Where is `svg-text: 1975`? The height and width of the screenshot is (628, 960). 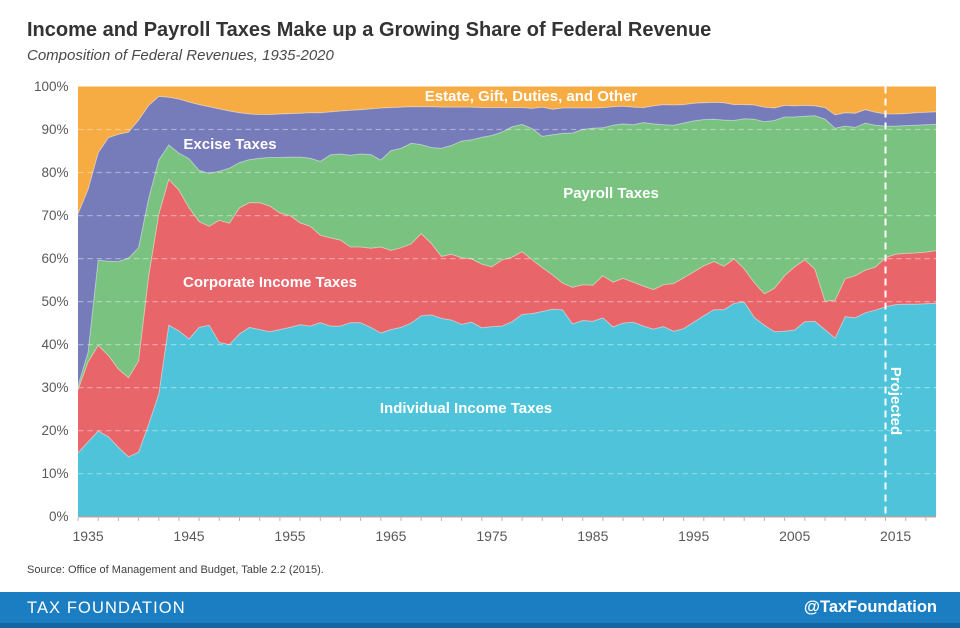 svg-text: 1975 is located at coordinates (491, 536).